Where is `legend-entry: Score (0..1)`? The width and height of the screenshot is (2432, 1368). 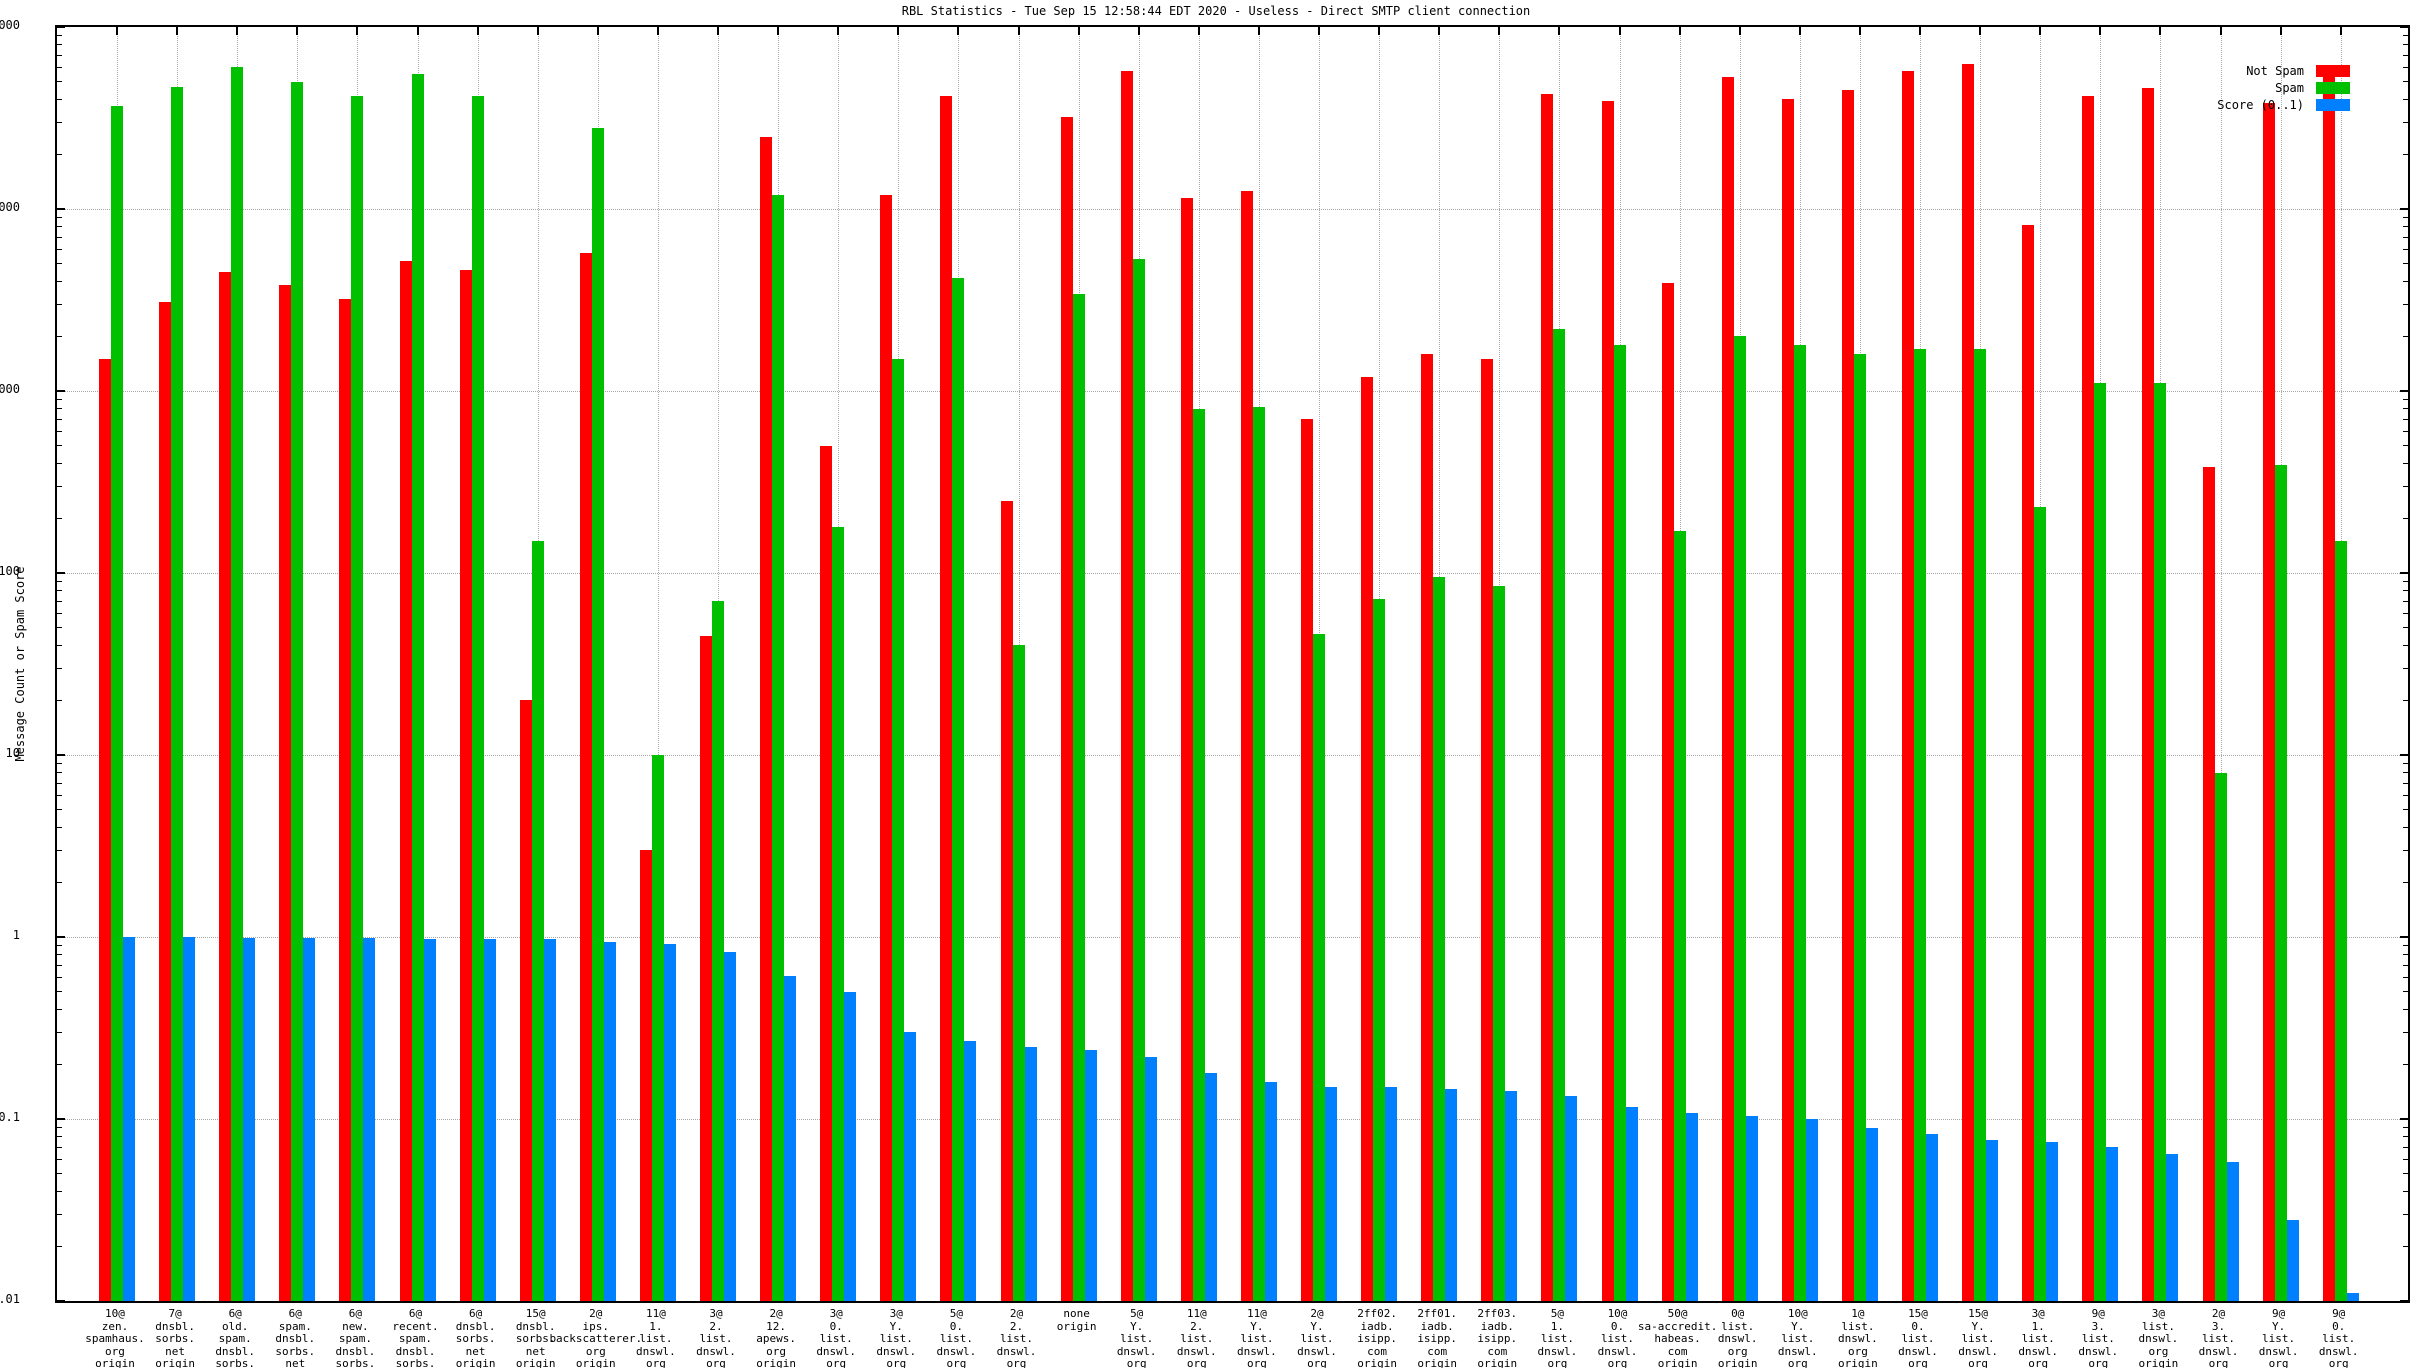 legend-entry: Score (0..1) is located at coordinates (2283, 105).